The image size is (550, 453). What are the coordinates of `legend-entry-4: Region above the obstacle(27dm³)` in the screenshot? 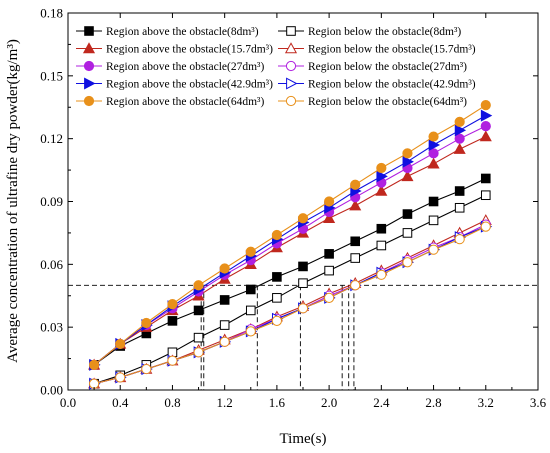 It's located at (170, 66).